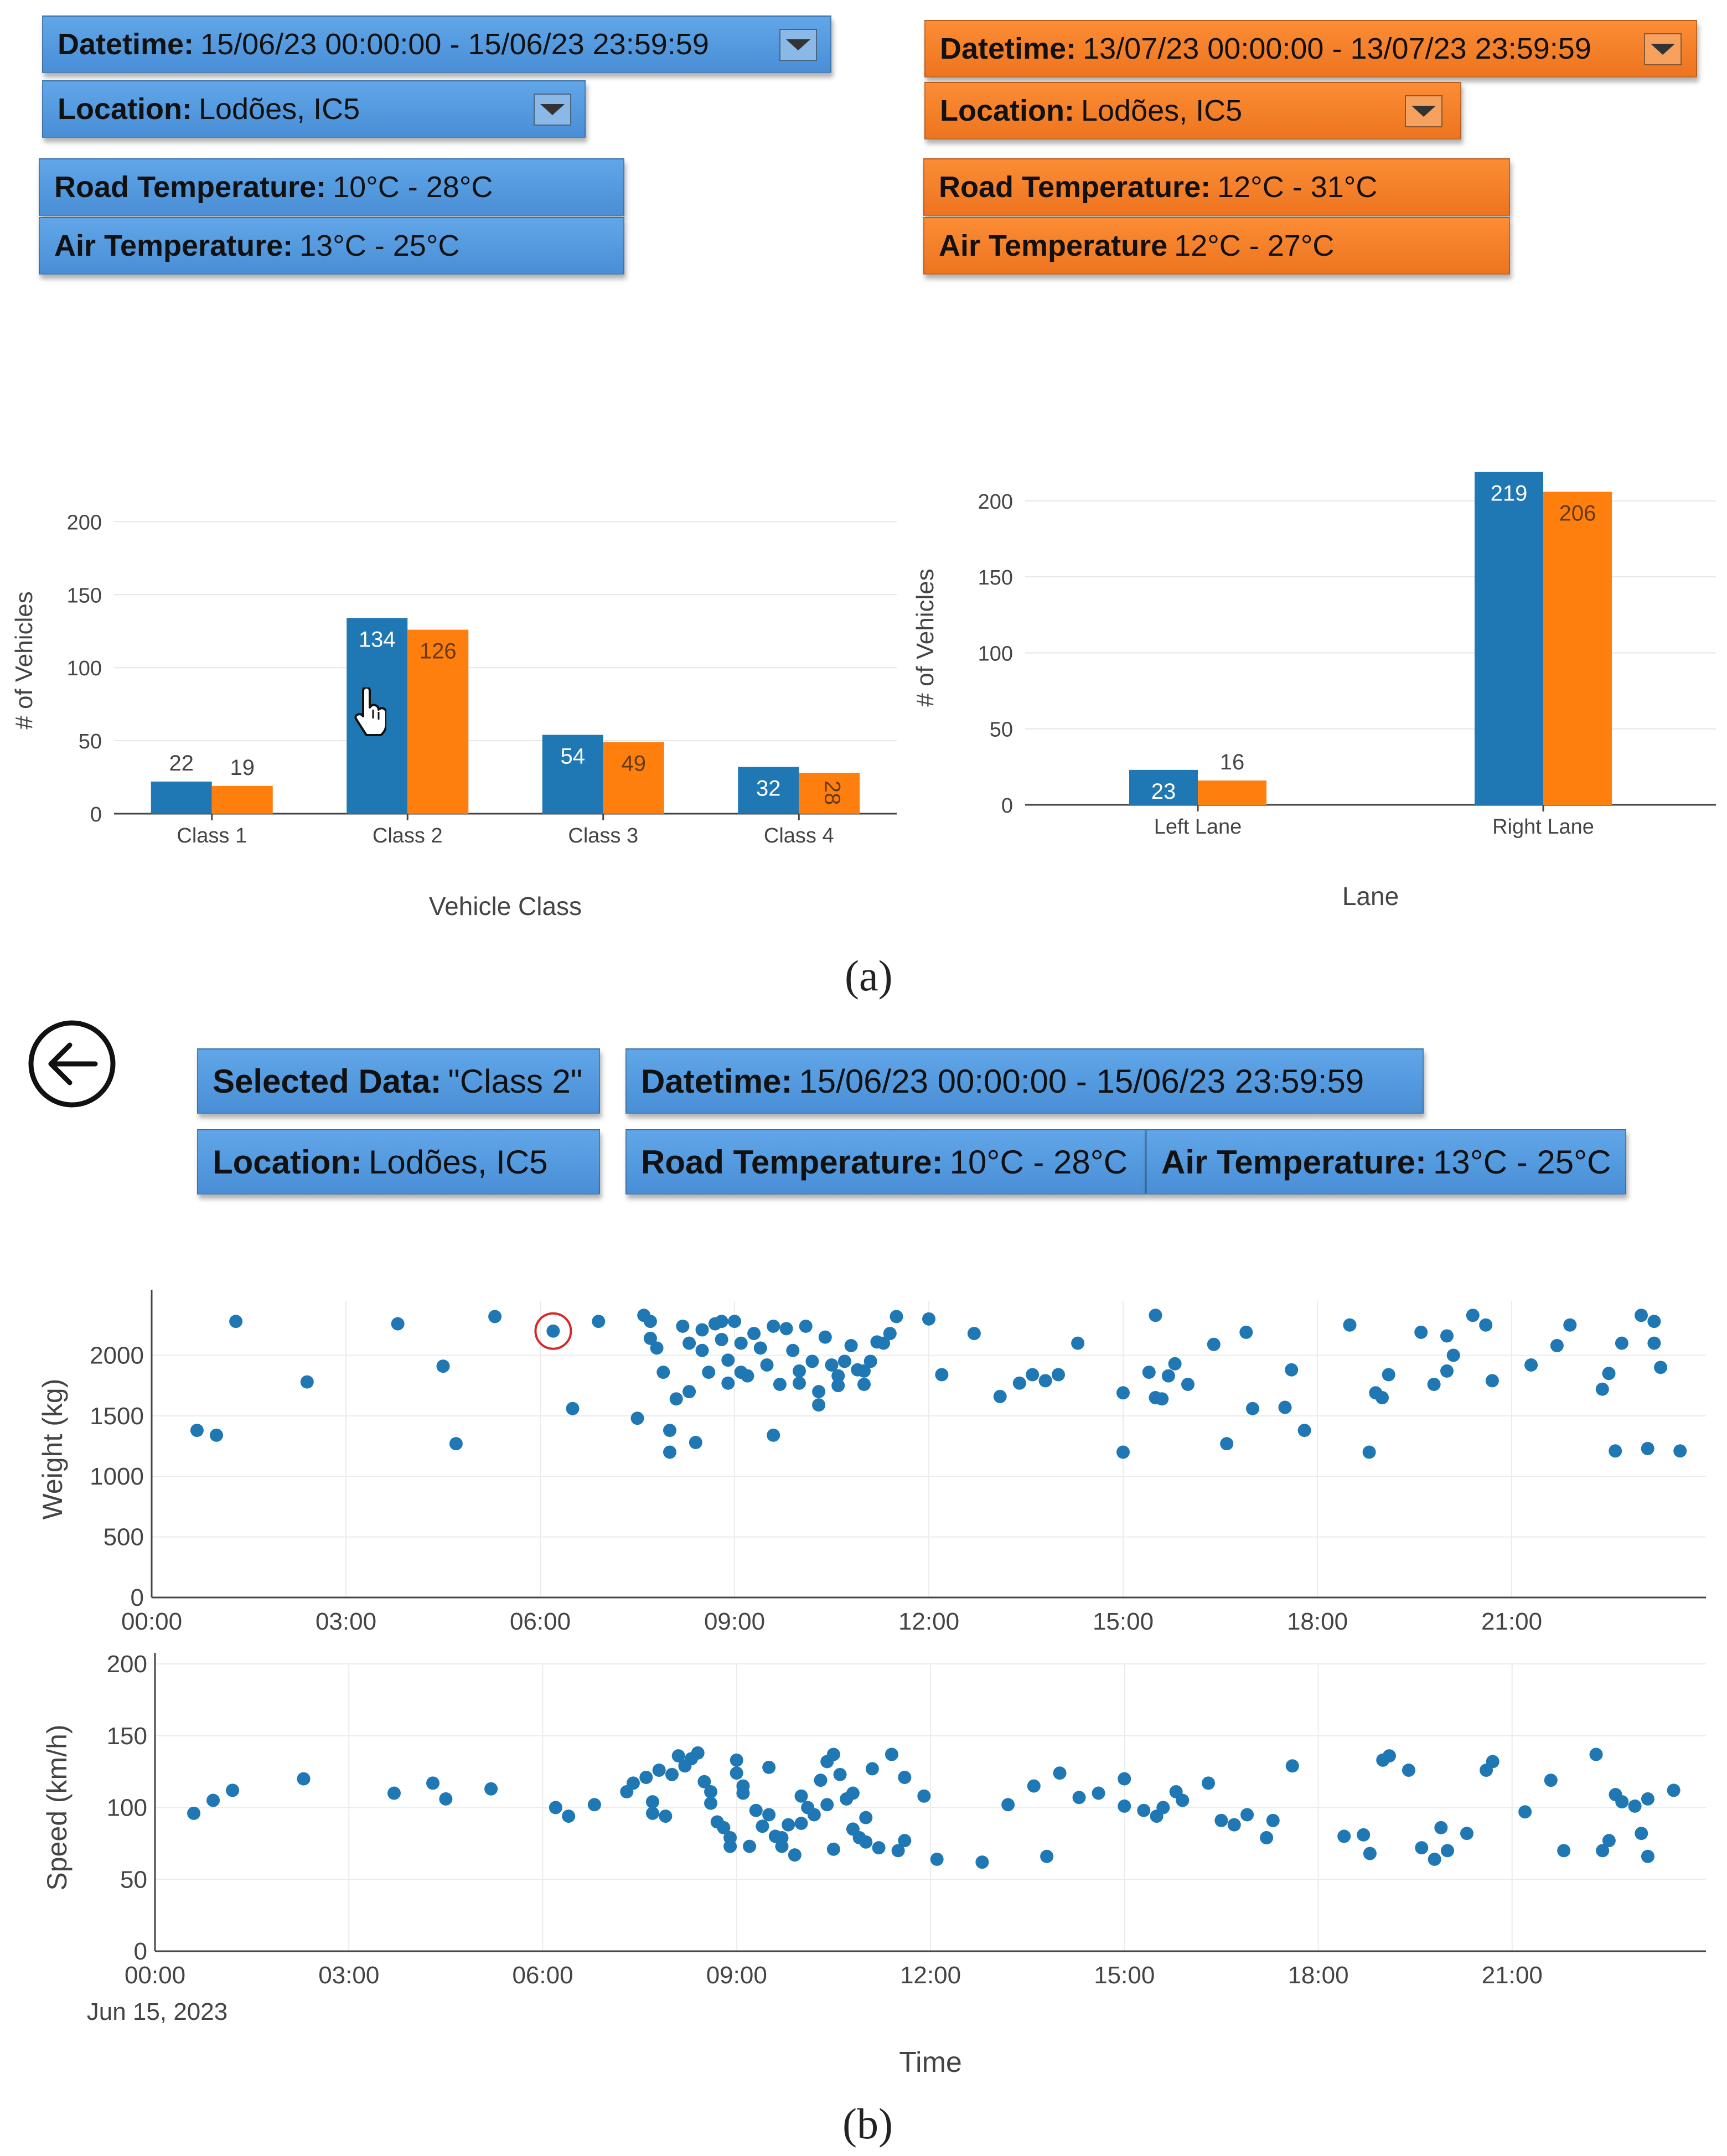  I want to click on x-tick-label: 15:00, so click(1123, 1621).